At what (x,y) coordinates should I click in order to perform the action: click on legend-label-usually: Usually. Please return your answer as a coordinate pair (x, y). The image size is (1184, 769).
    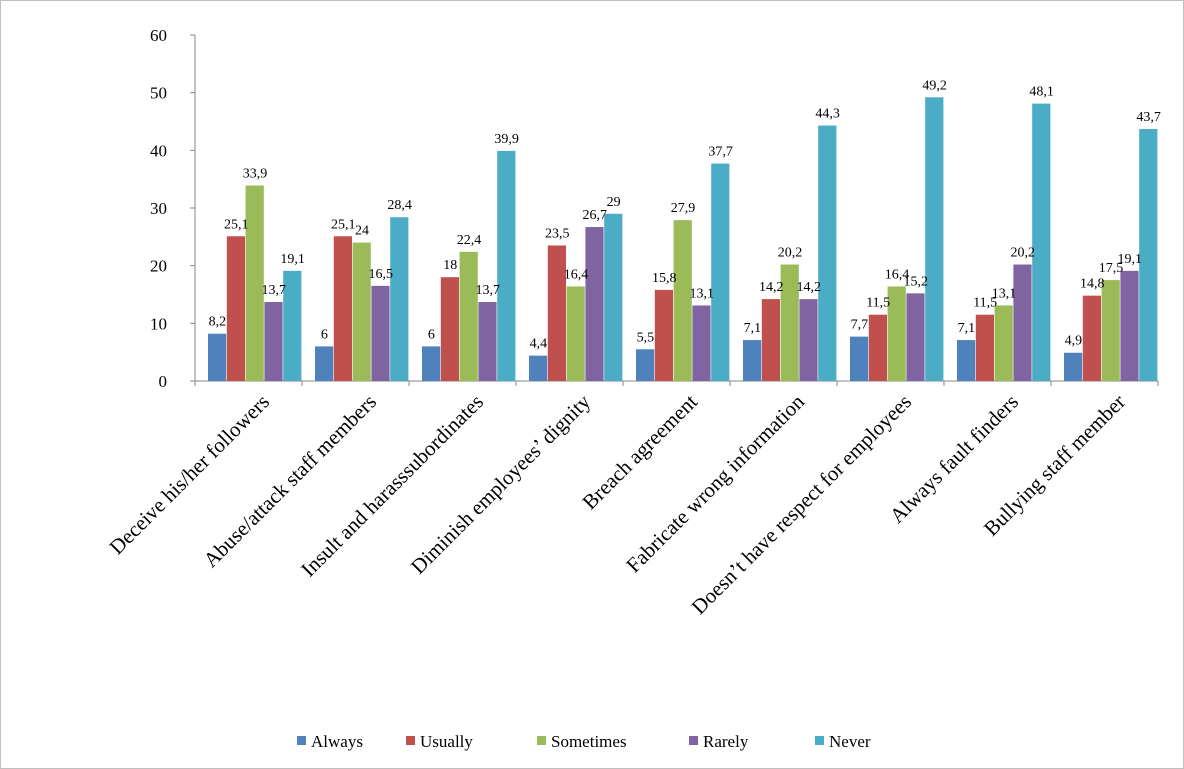
    Looking at the image, I should click on (446, 741).